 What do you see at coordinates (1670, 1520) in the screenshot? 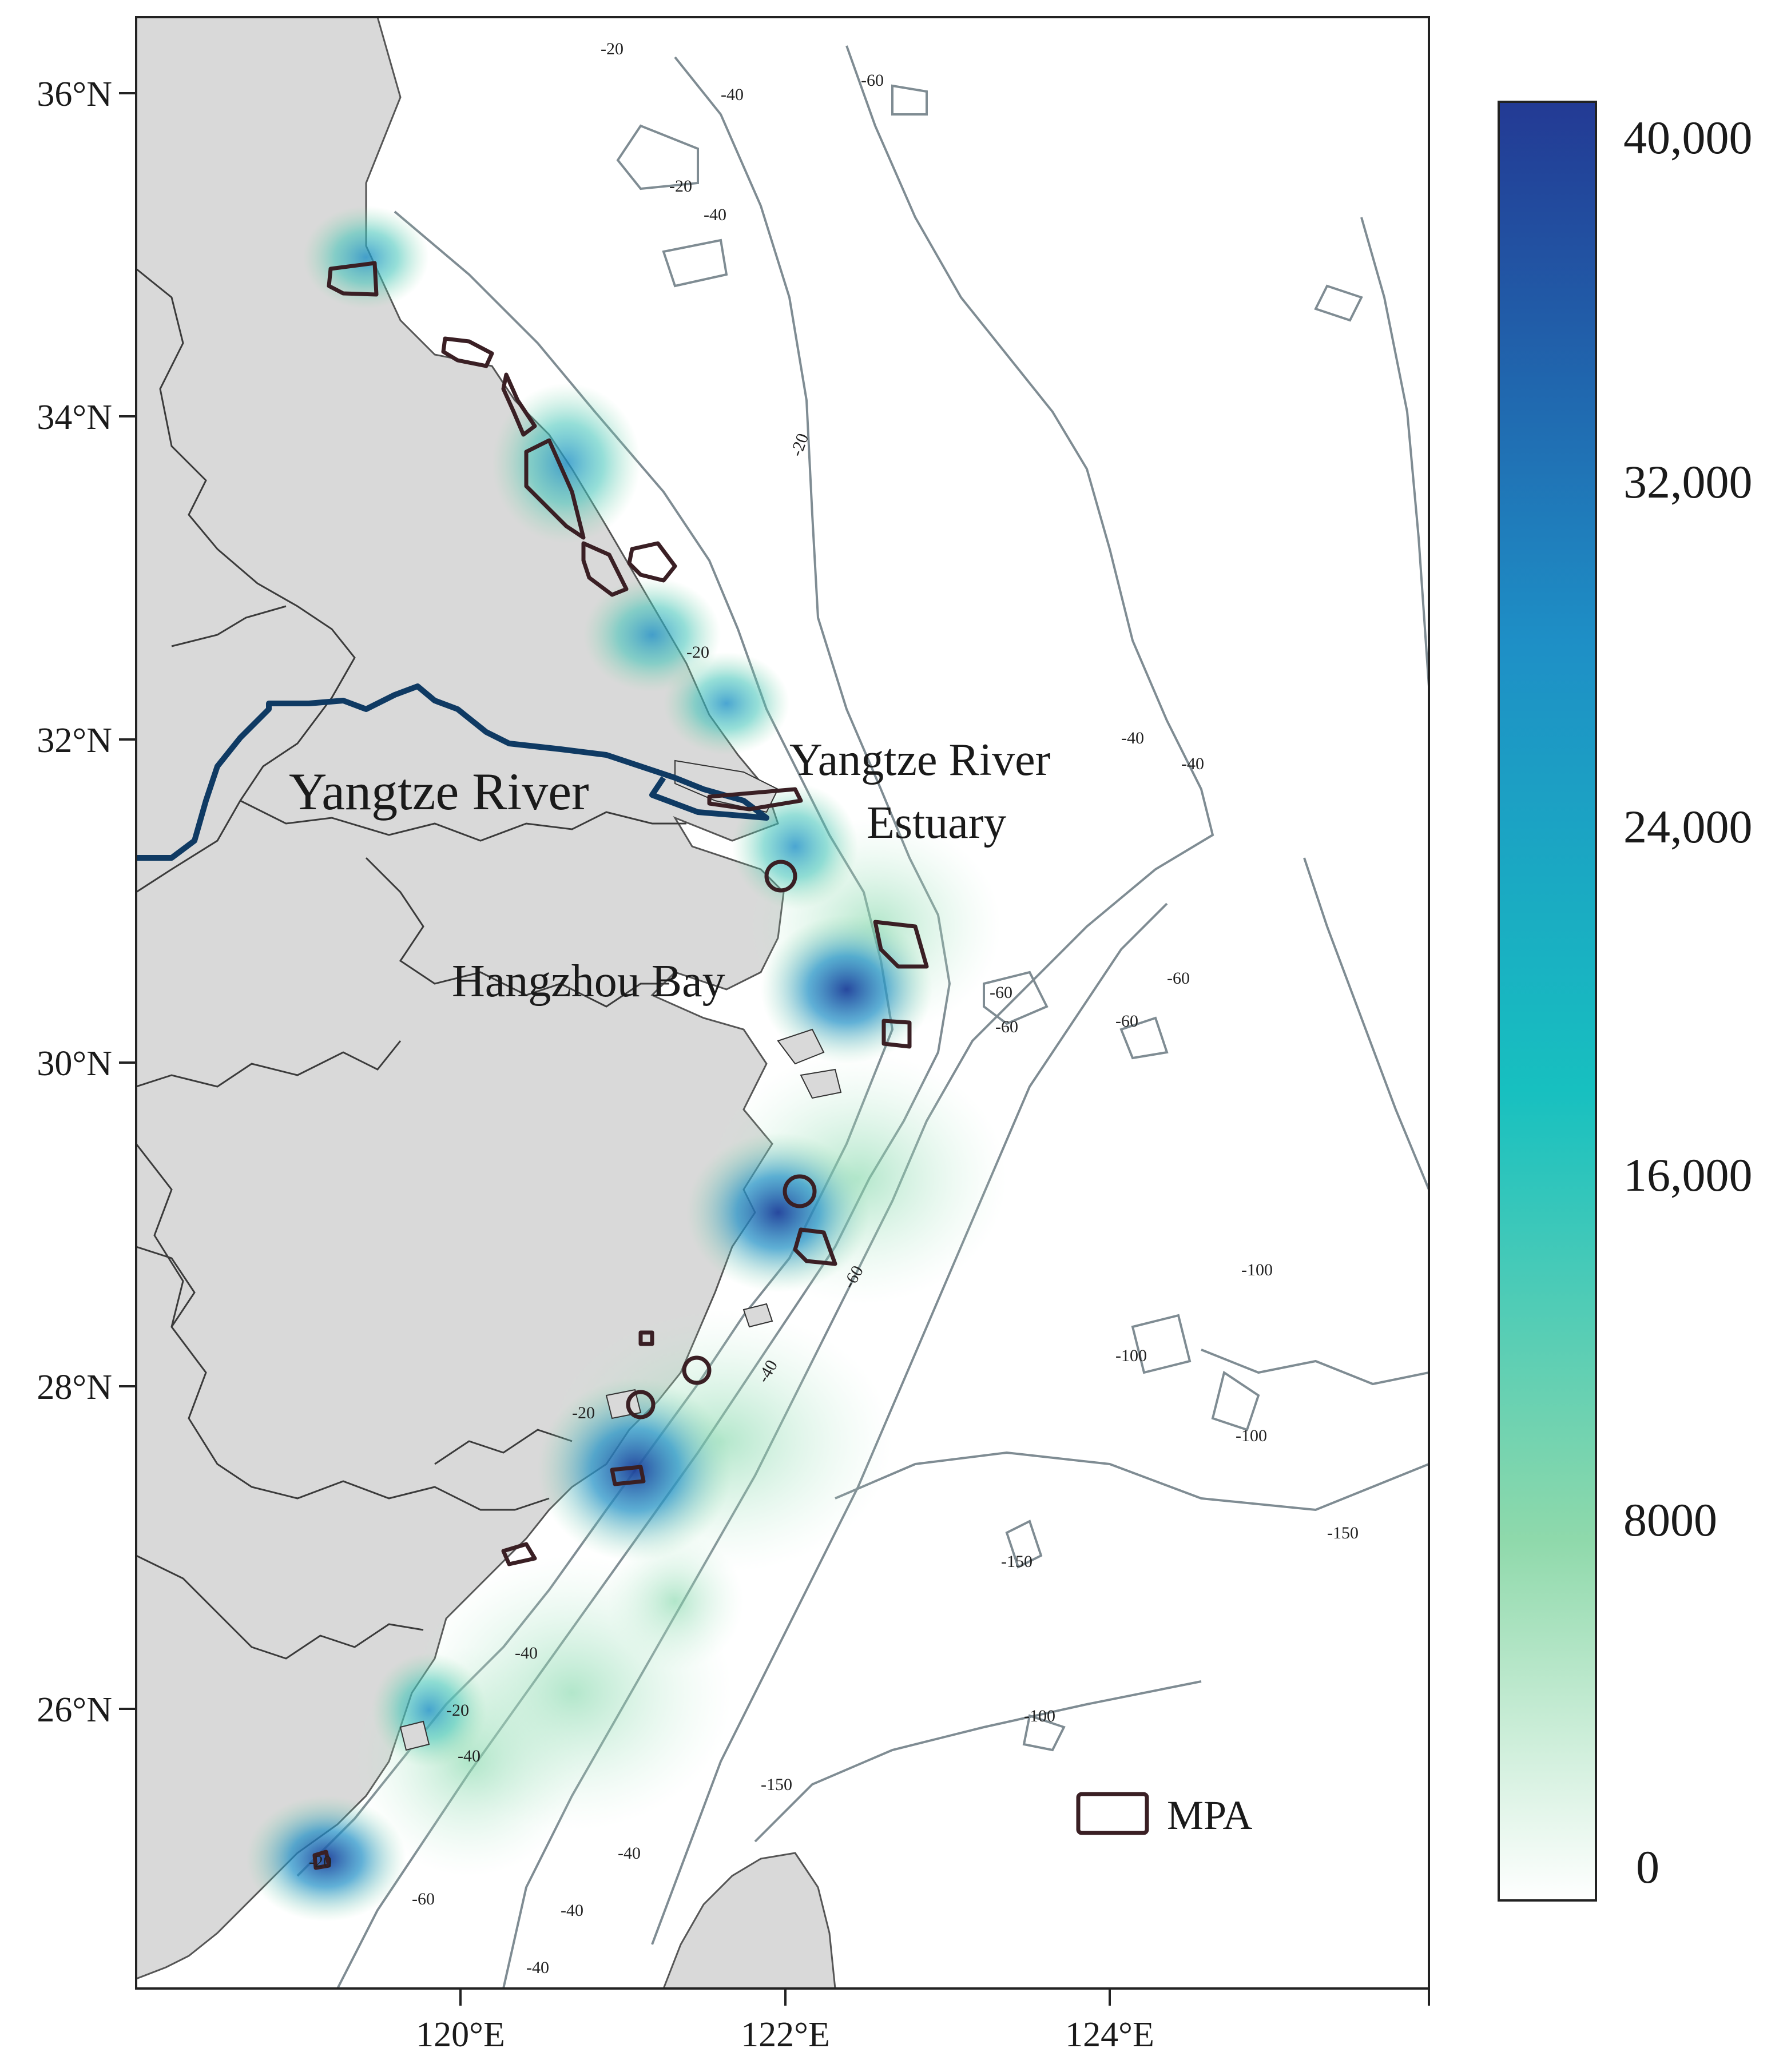
I see `colorbar-tick-label: 8000` at bounding box center [1670, 1520].